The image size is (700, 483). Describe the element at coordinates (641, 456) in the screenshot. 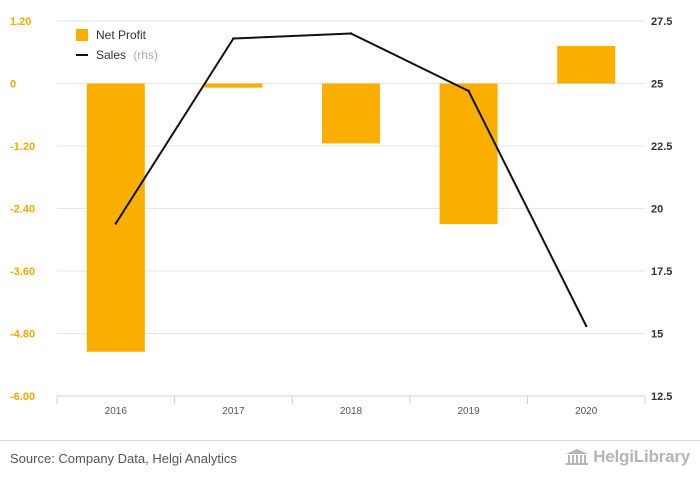

I see `brand-name: HelgiLibrary` at that location.